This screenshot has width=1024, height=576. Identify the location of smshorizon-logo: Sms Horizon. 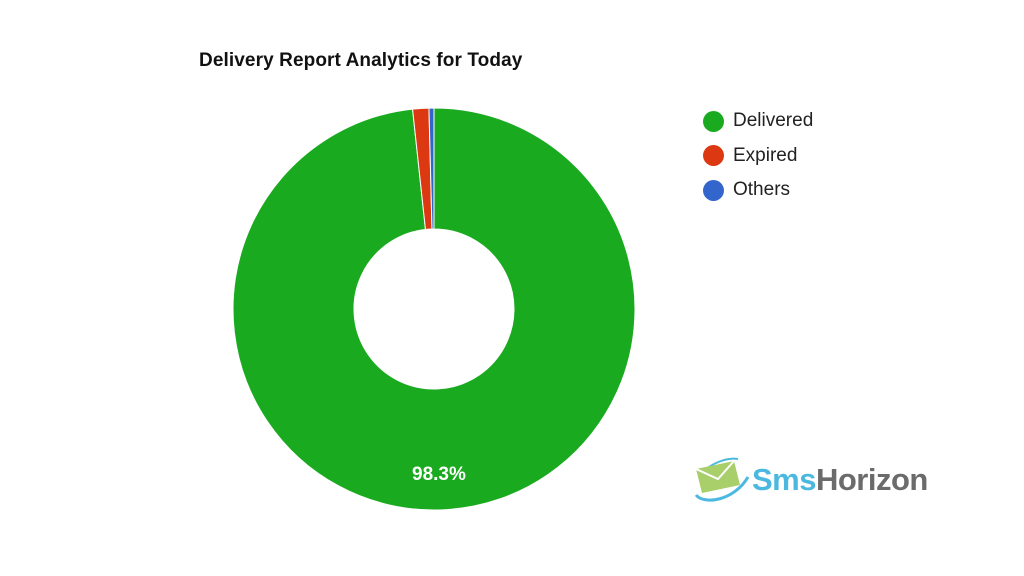
(809, 480).